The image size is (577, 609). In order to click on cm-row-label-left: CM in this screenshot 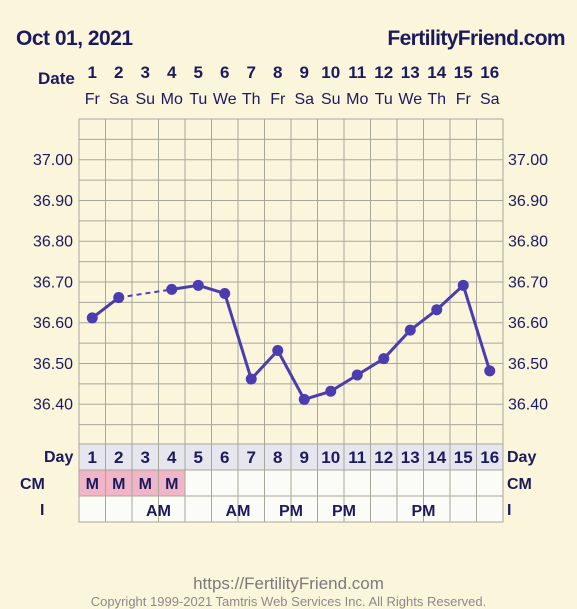, I will do `click(32, 484)`.